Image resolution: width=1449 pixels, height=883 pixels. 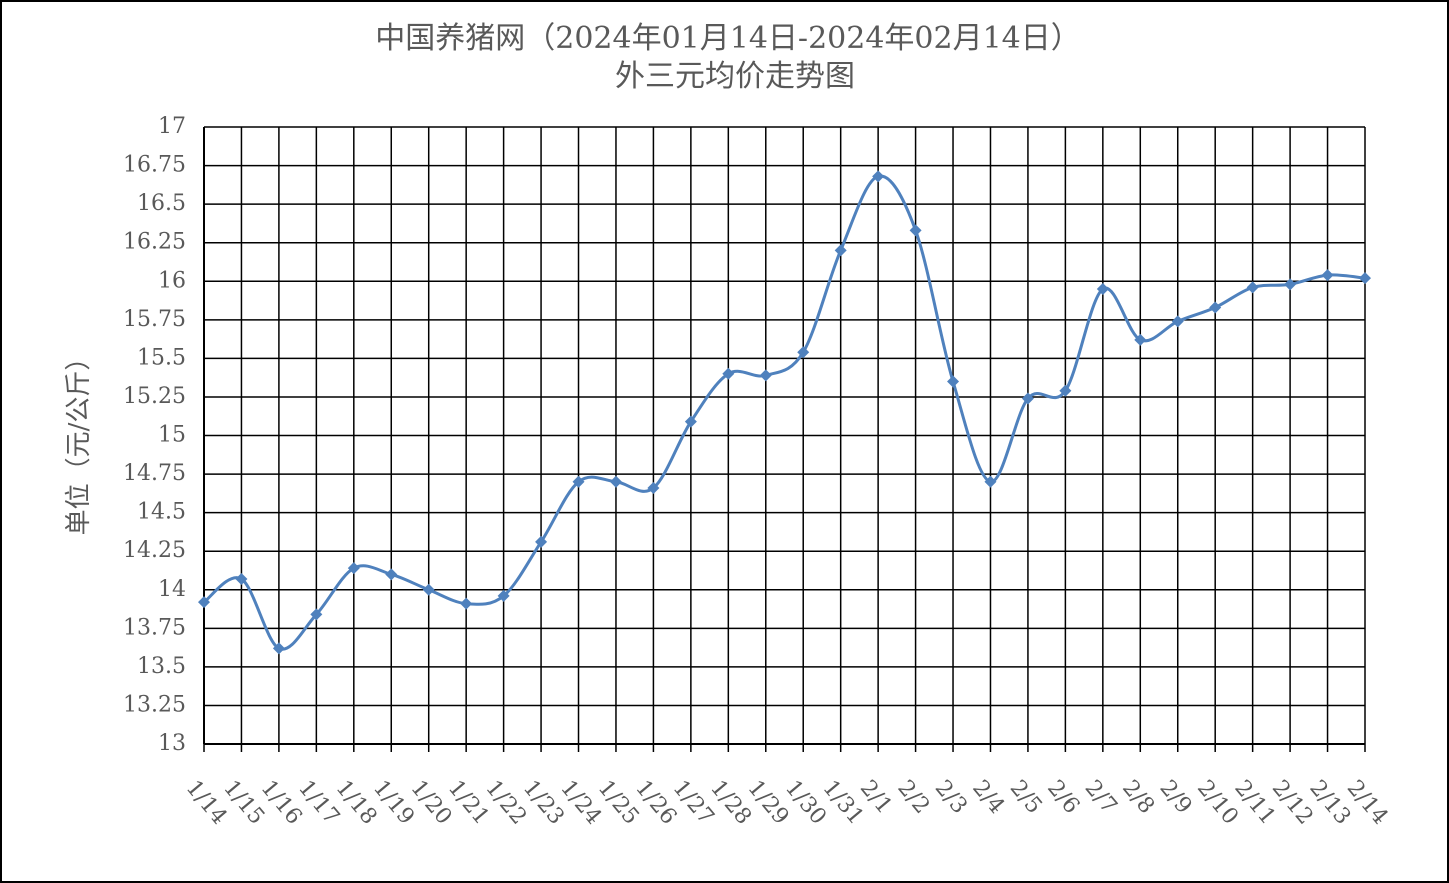 What do you see at coordinates (154, 242) in the screenshot?
I see `y-tick-label: 16.25` at bounding box center [154, 242].